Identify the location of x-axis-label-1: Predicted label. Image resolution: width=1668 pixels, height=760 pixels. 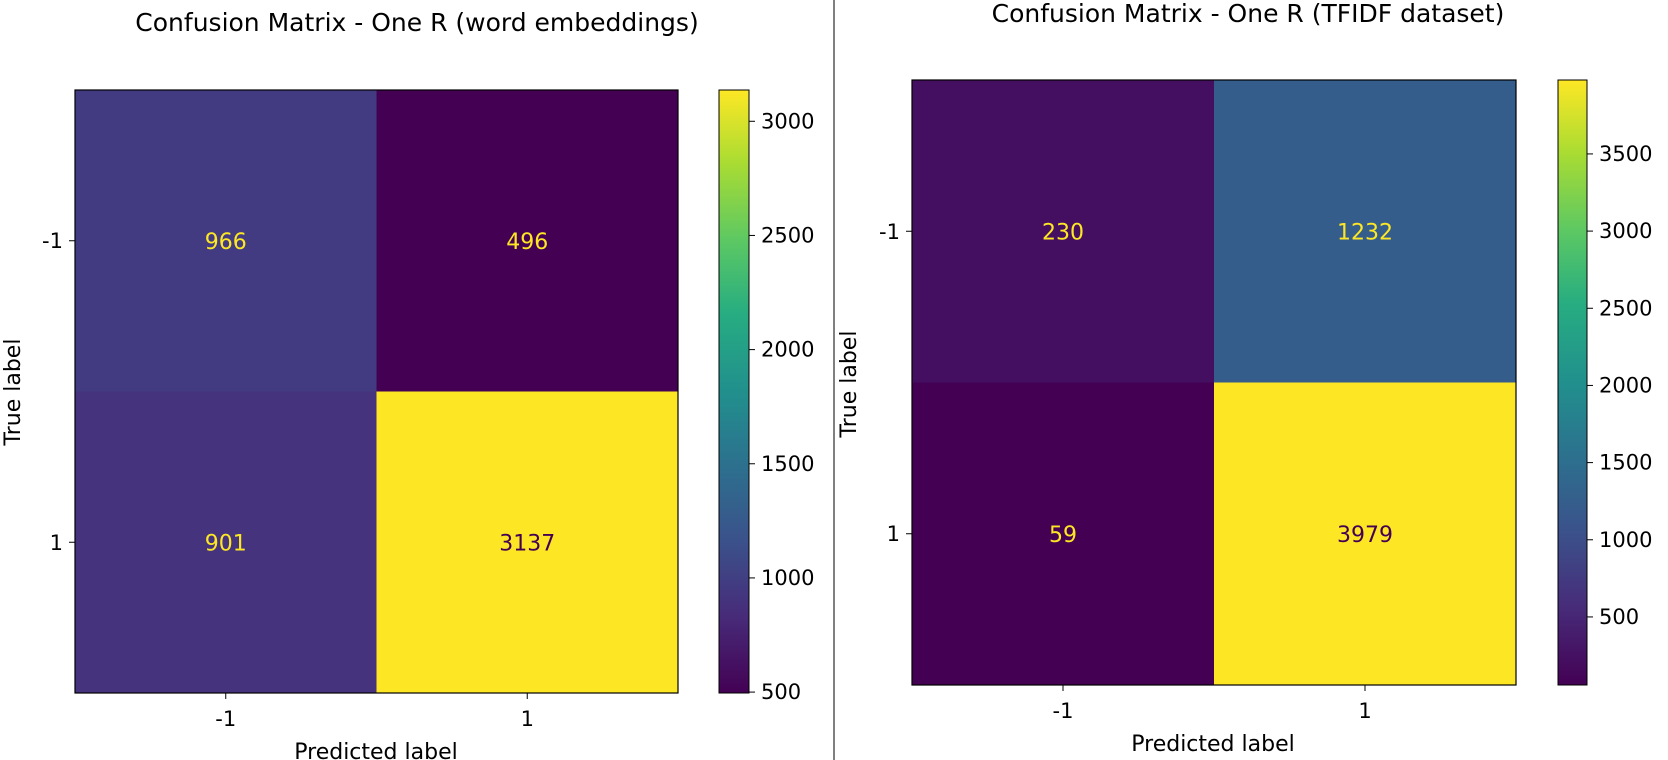
(1212, 744).